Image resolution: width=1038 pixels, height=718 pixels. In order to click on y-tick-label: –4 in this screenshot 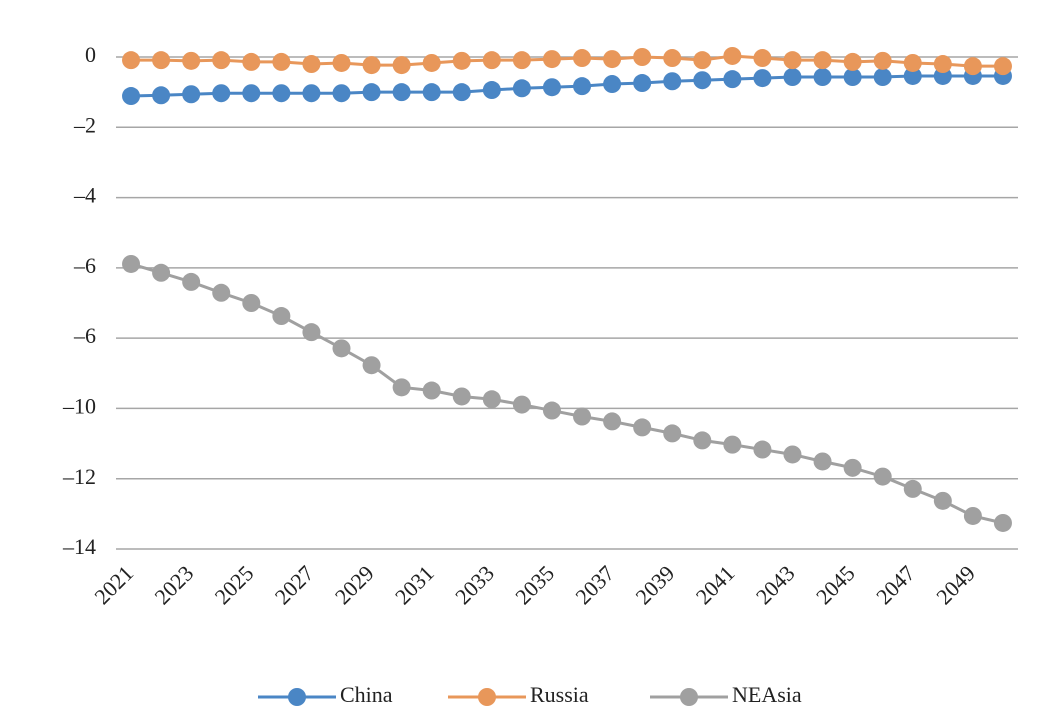, I will do `click(84, 195)`.